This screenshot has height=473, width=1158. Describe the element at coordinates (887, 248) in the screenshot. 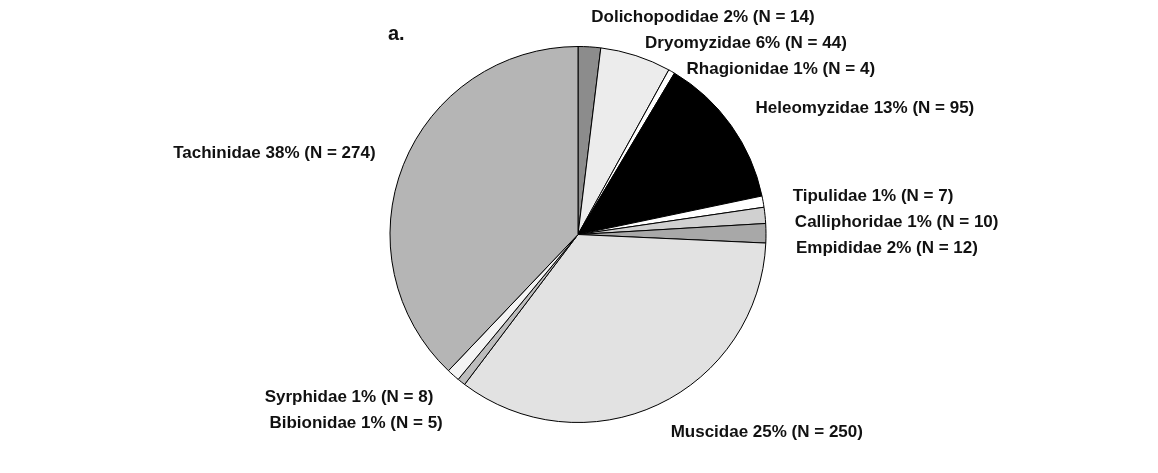

I see `slice-label: Empididae 2% (N = 12)` at that location.